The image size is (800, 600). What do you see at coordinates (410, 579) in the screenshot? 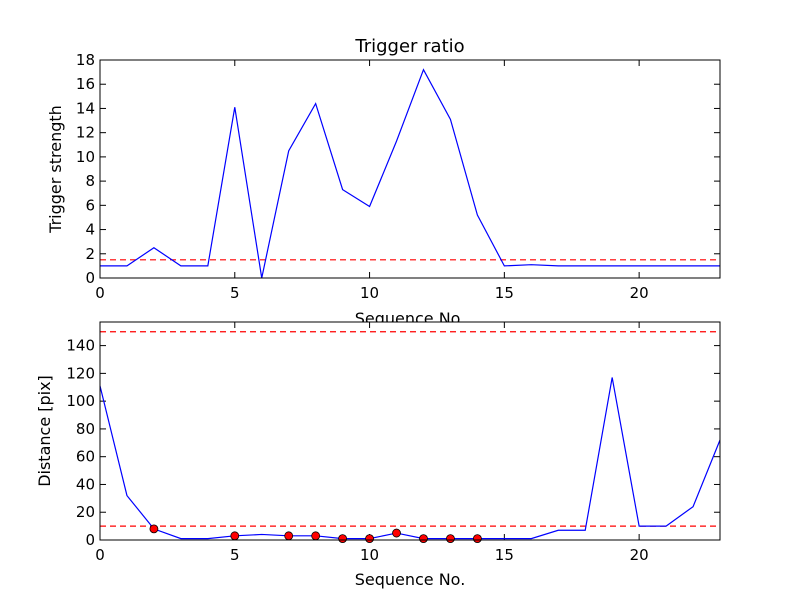
I see `x-axis-label: Sequence No.` at bounding box center [410, 579].